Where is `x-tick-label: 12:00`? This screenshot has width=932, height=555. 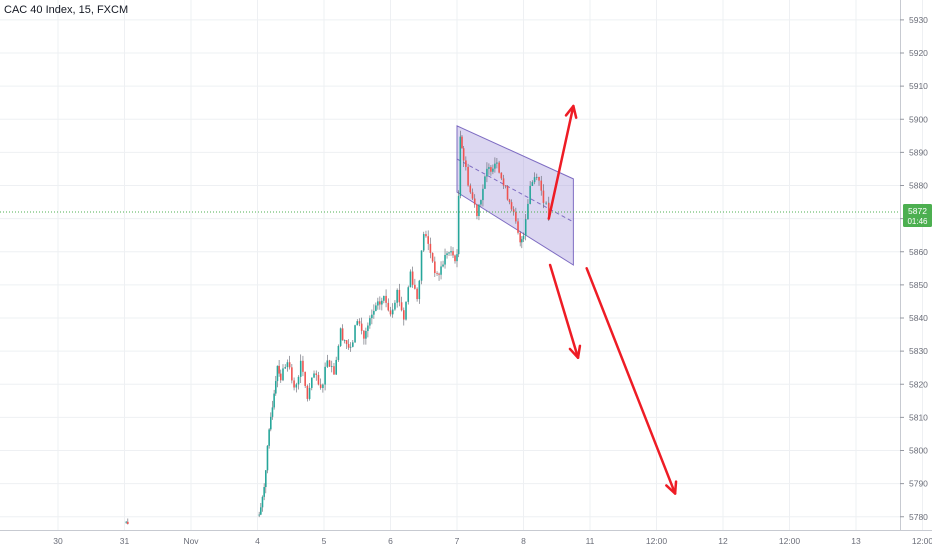 x-tick-label: 12:00 is located at coordinates (790, 541).